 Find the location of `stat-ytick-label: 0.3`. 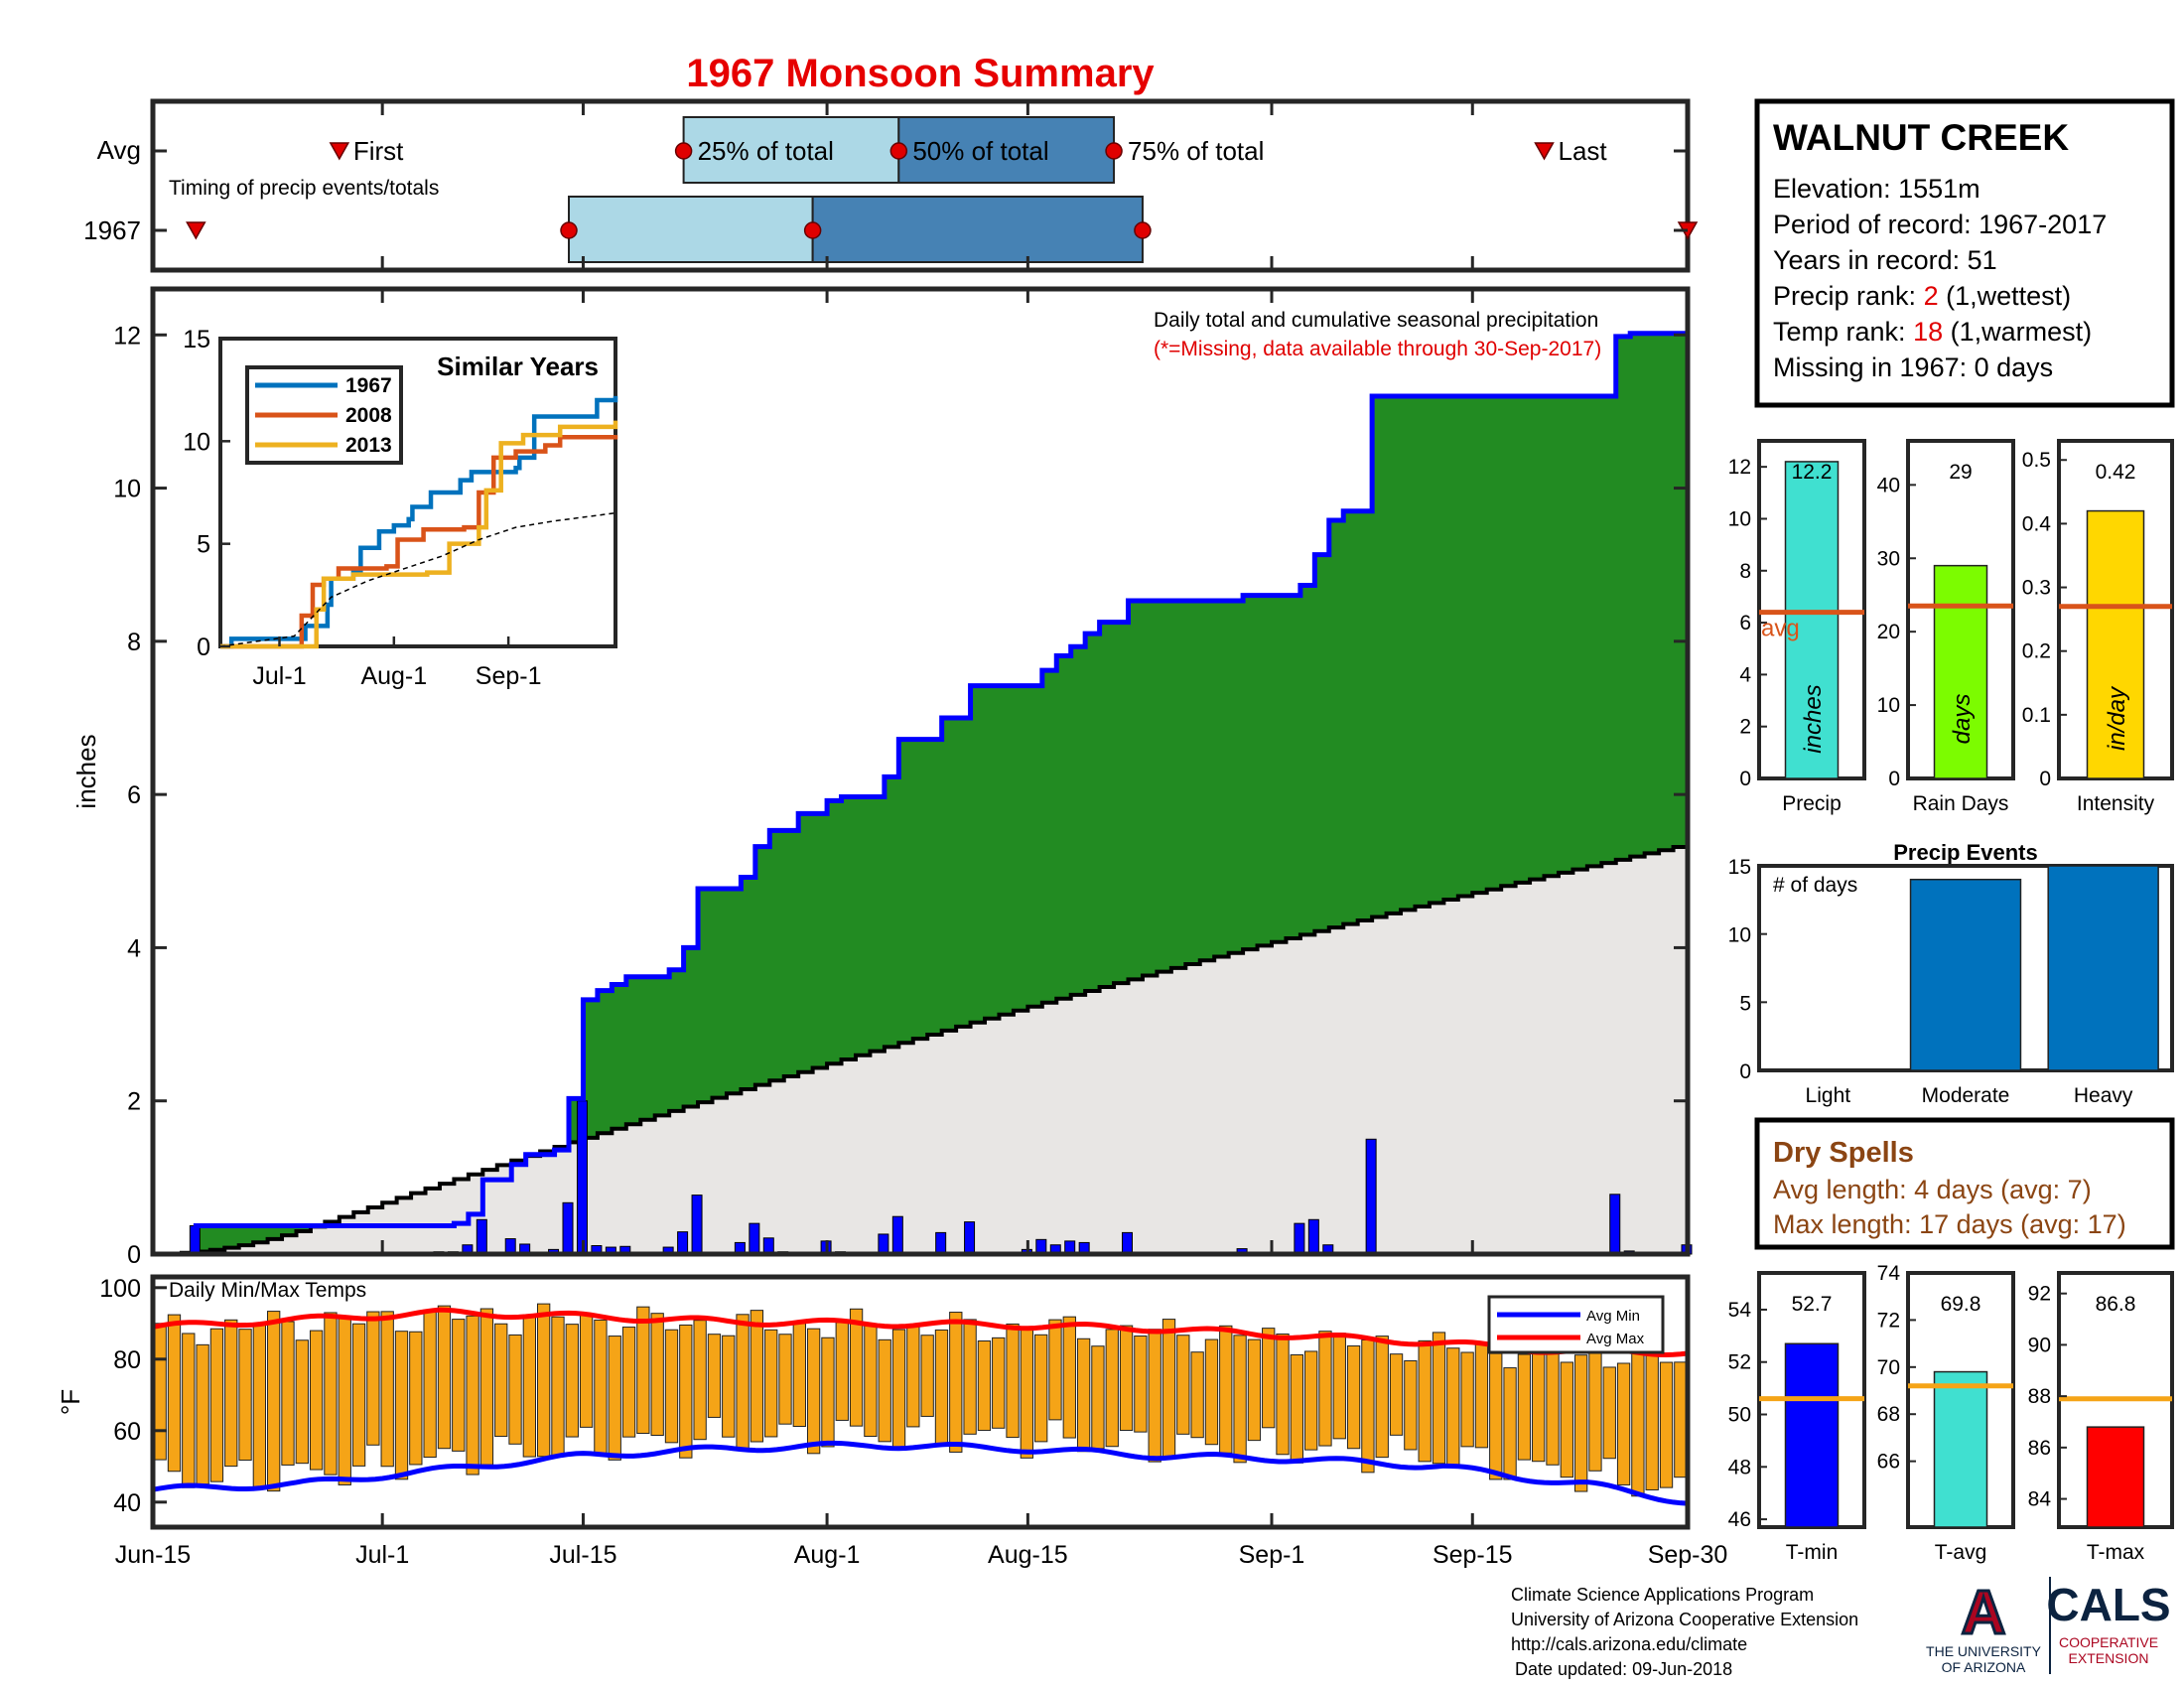

stat-ytick-label: 0.3 is located at coordinates (2036, 588).